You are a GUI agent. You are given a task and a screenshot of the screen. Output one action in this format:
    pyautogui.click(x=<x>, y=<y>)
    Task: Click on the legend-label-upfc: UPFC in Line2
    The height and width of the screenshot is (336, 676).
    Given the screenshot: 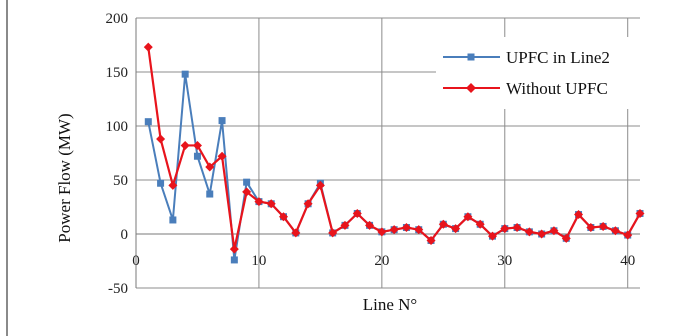 What is the action you would take?
    pyautogui.click(x=558, y=57)
    